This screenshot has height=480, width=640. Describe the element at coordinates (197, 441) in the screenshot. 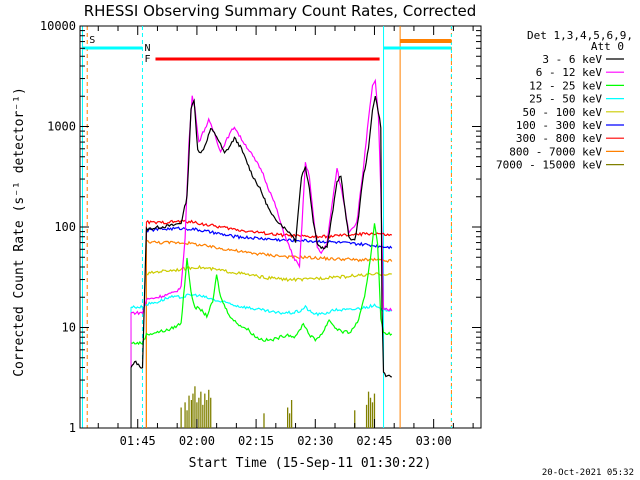

I see `x-tick-label: 02:00` at that location.